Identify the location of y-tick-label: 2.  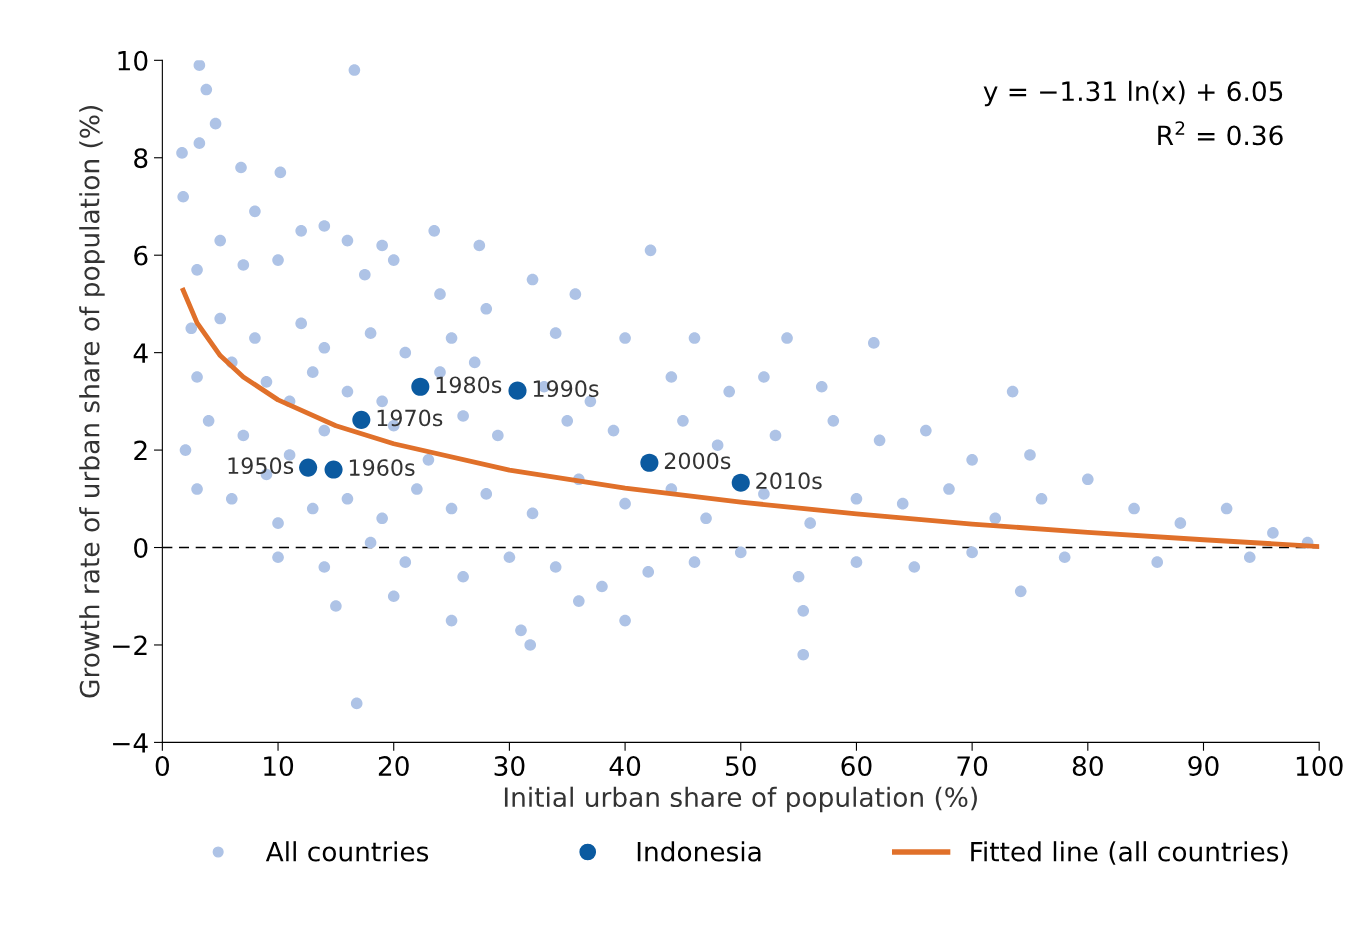
(140, 450).